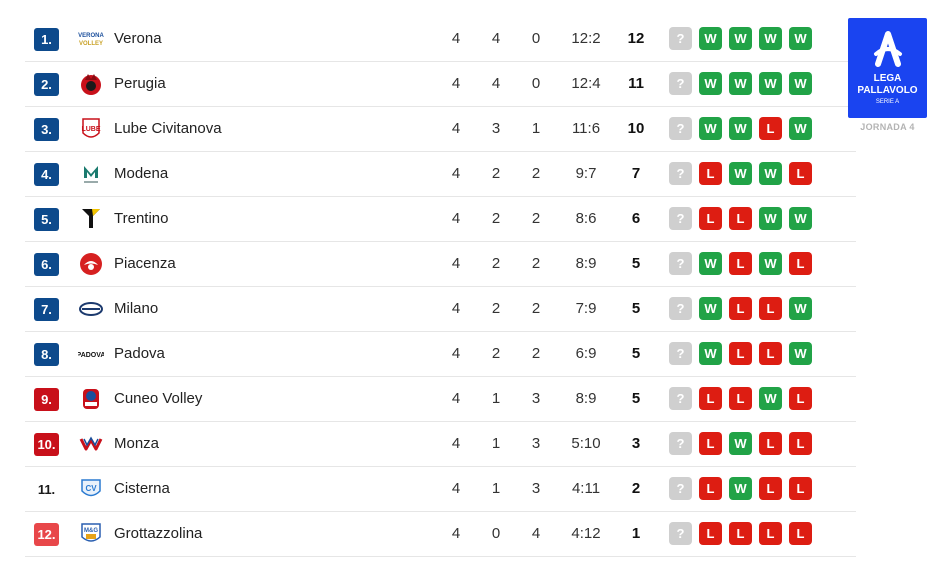 The image size is (950, 575). I want to click on milano-logo-icon, so click(91, 309).